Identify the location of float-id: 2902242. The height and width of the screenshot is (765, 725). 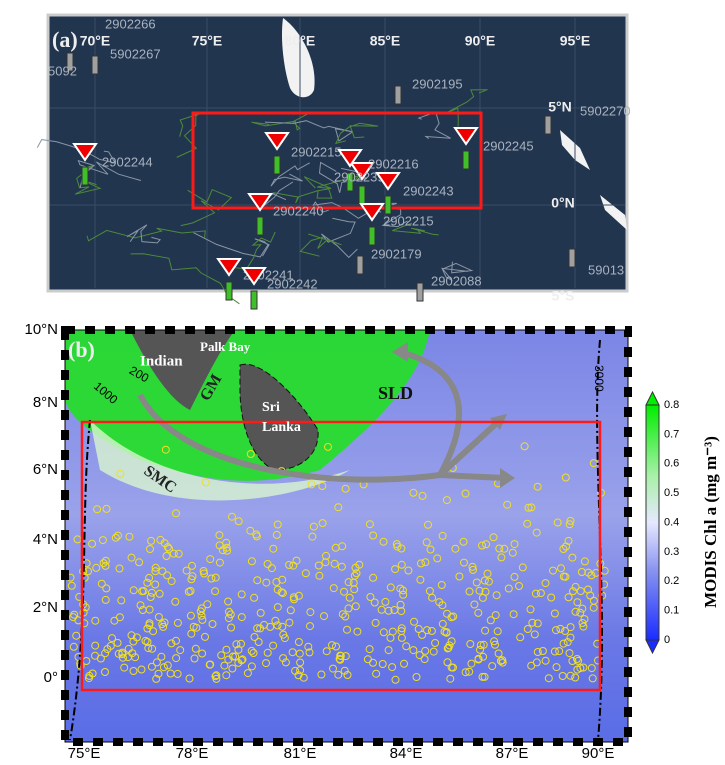
(292, 283).